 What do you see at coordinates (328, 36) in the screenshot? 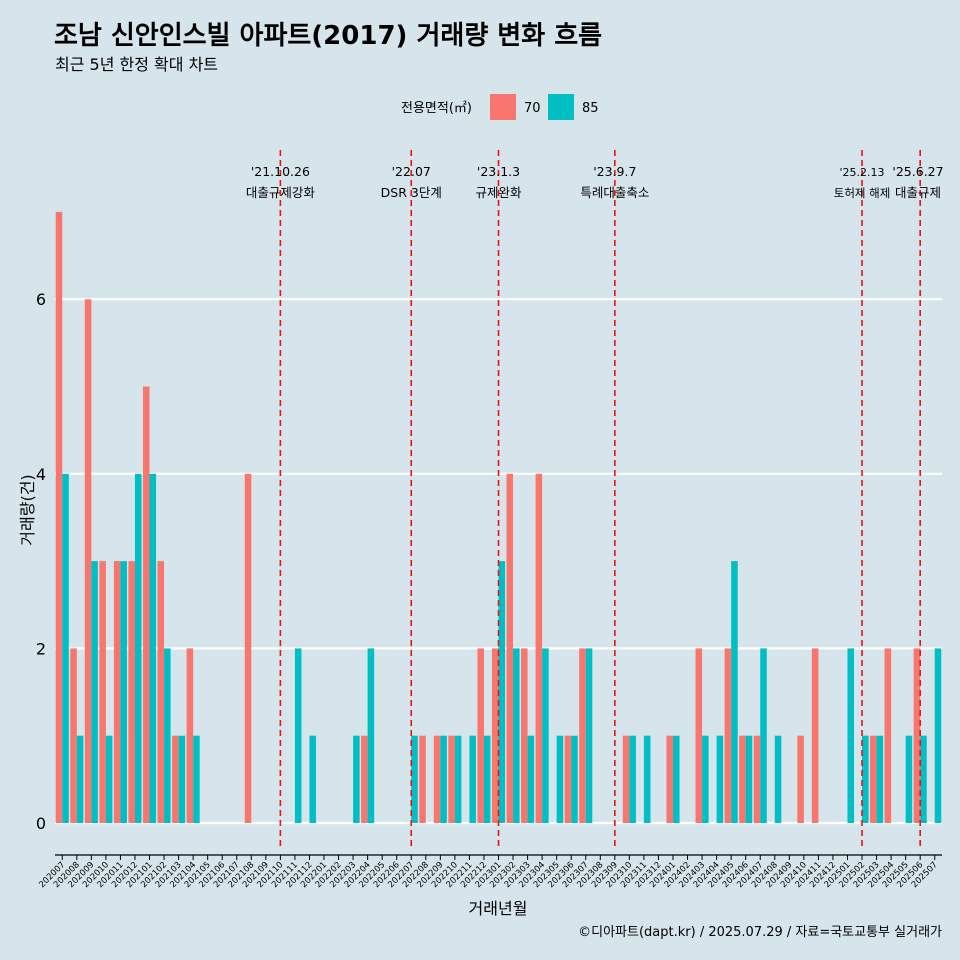
I see `chart-title: 조남 신안인스빌 아파트(2017) 거래량 변화 흐름` at bounding box center [328, 36].